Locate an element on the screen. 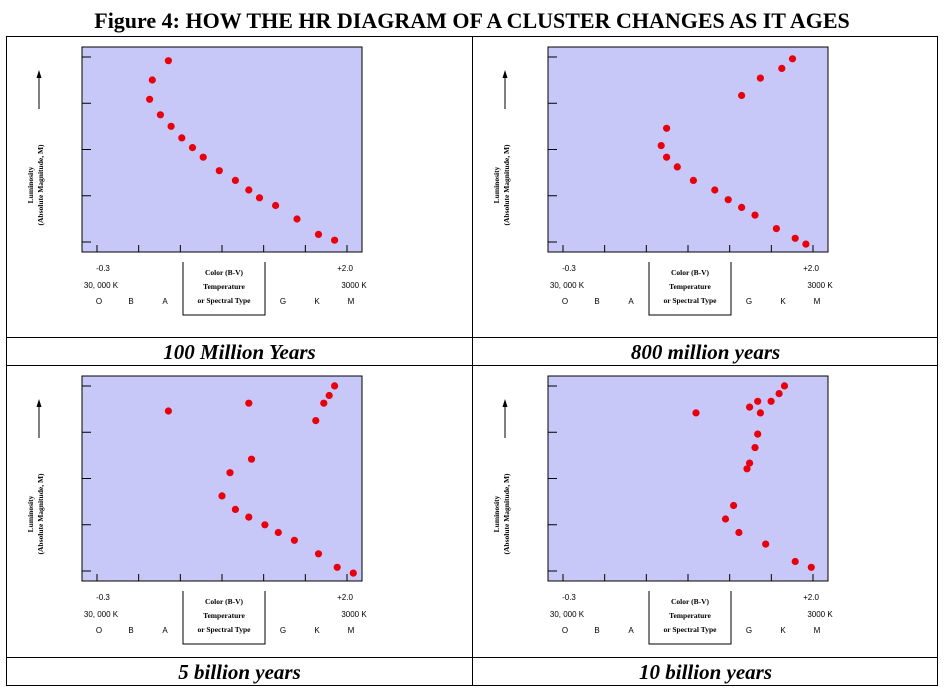 The width and height of the screenshot is (944, 692). caption-5-billion: 5 billion years is located at coordinates (239, 672).